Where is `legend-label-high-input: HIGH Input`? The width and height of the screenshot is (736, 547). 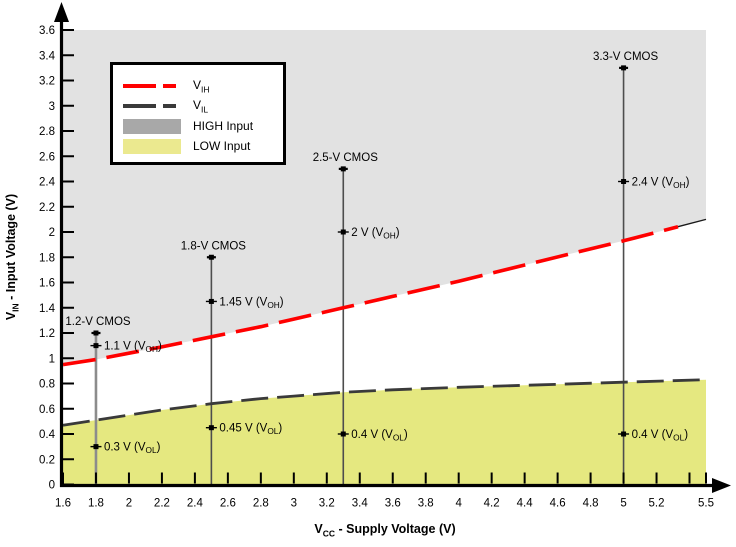 legend-label-high-input: HIGH Input is located at coordinates (223, 126).